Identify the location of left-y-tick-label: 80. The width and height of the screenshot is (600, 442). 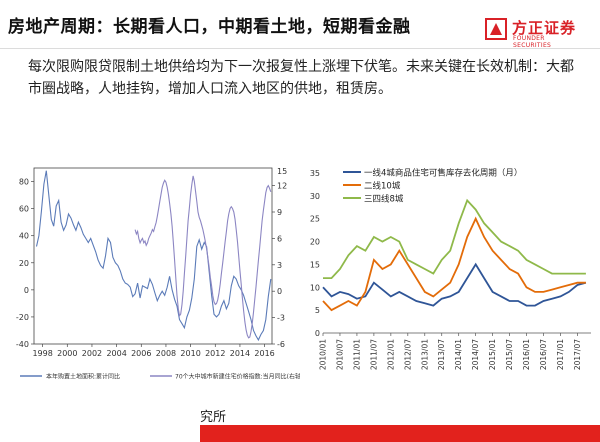
(24, 182).